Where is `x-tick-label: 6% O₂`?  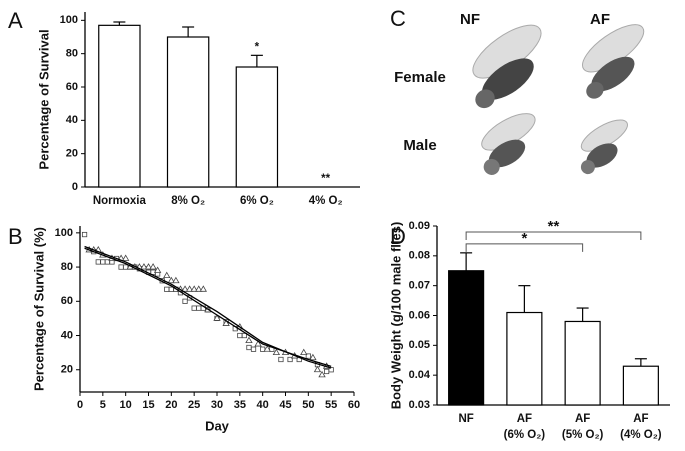
x-tick-label: 6% O₂ is located at coordinates (257, 201).